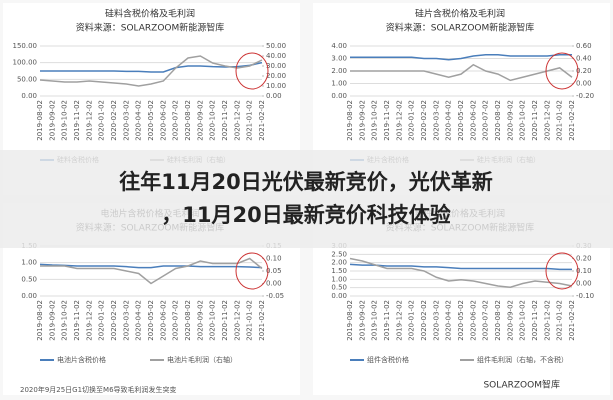 Image resolution: width=613 pixels, height=400 pixels. I want to click on y-tick-label: 1.50, so click(339, 271).